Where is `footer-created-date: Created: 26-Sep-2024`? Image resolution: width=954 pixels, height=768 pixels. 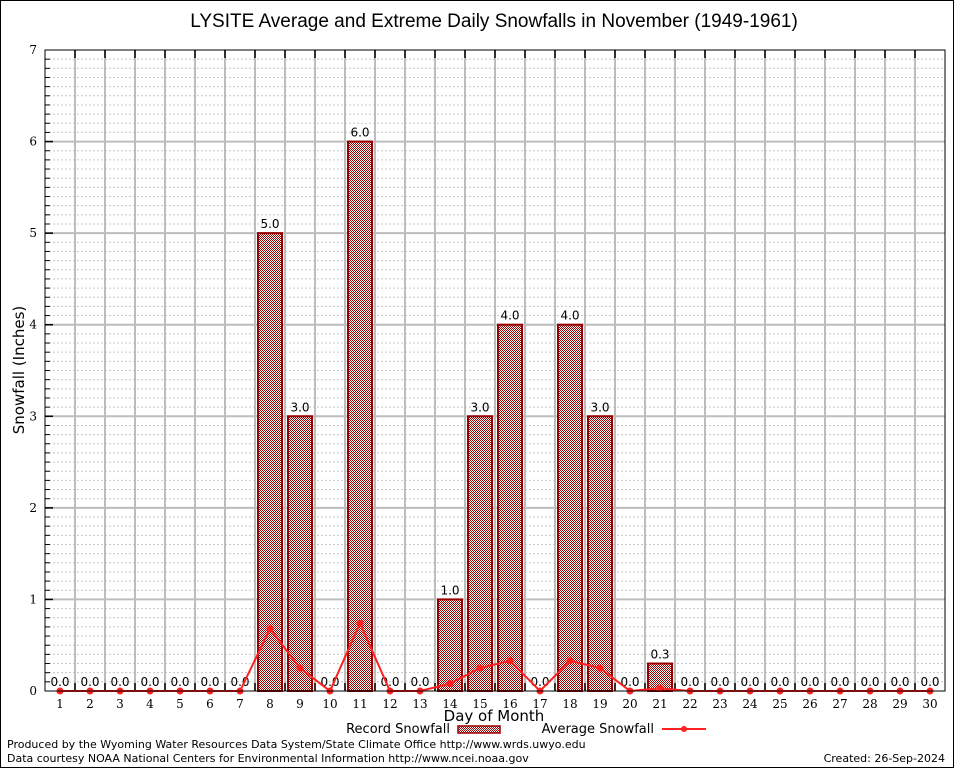 footer-created-date: Created: 26-Sep-2024 is located at coordinates (884, 758).